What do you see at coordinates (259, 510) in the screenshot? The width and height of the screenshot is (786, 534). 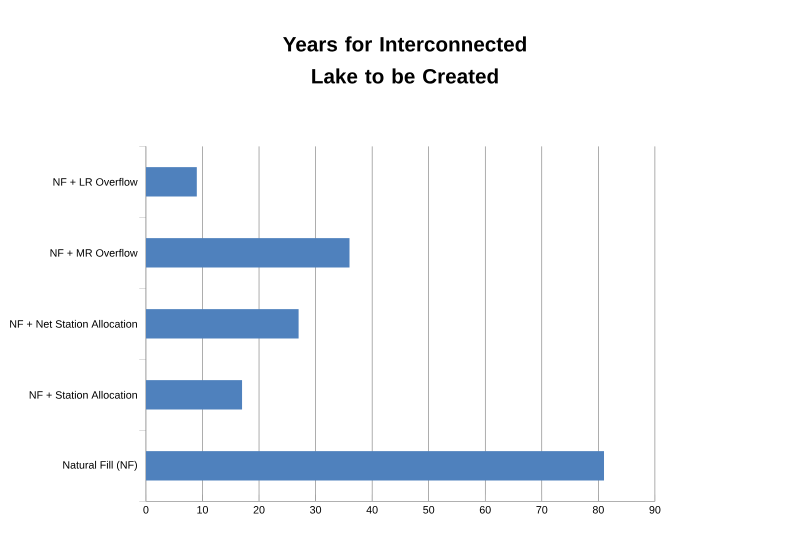 I see `x-tick-label: 20` at bounding box center [259, 510].